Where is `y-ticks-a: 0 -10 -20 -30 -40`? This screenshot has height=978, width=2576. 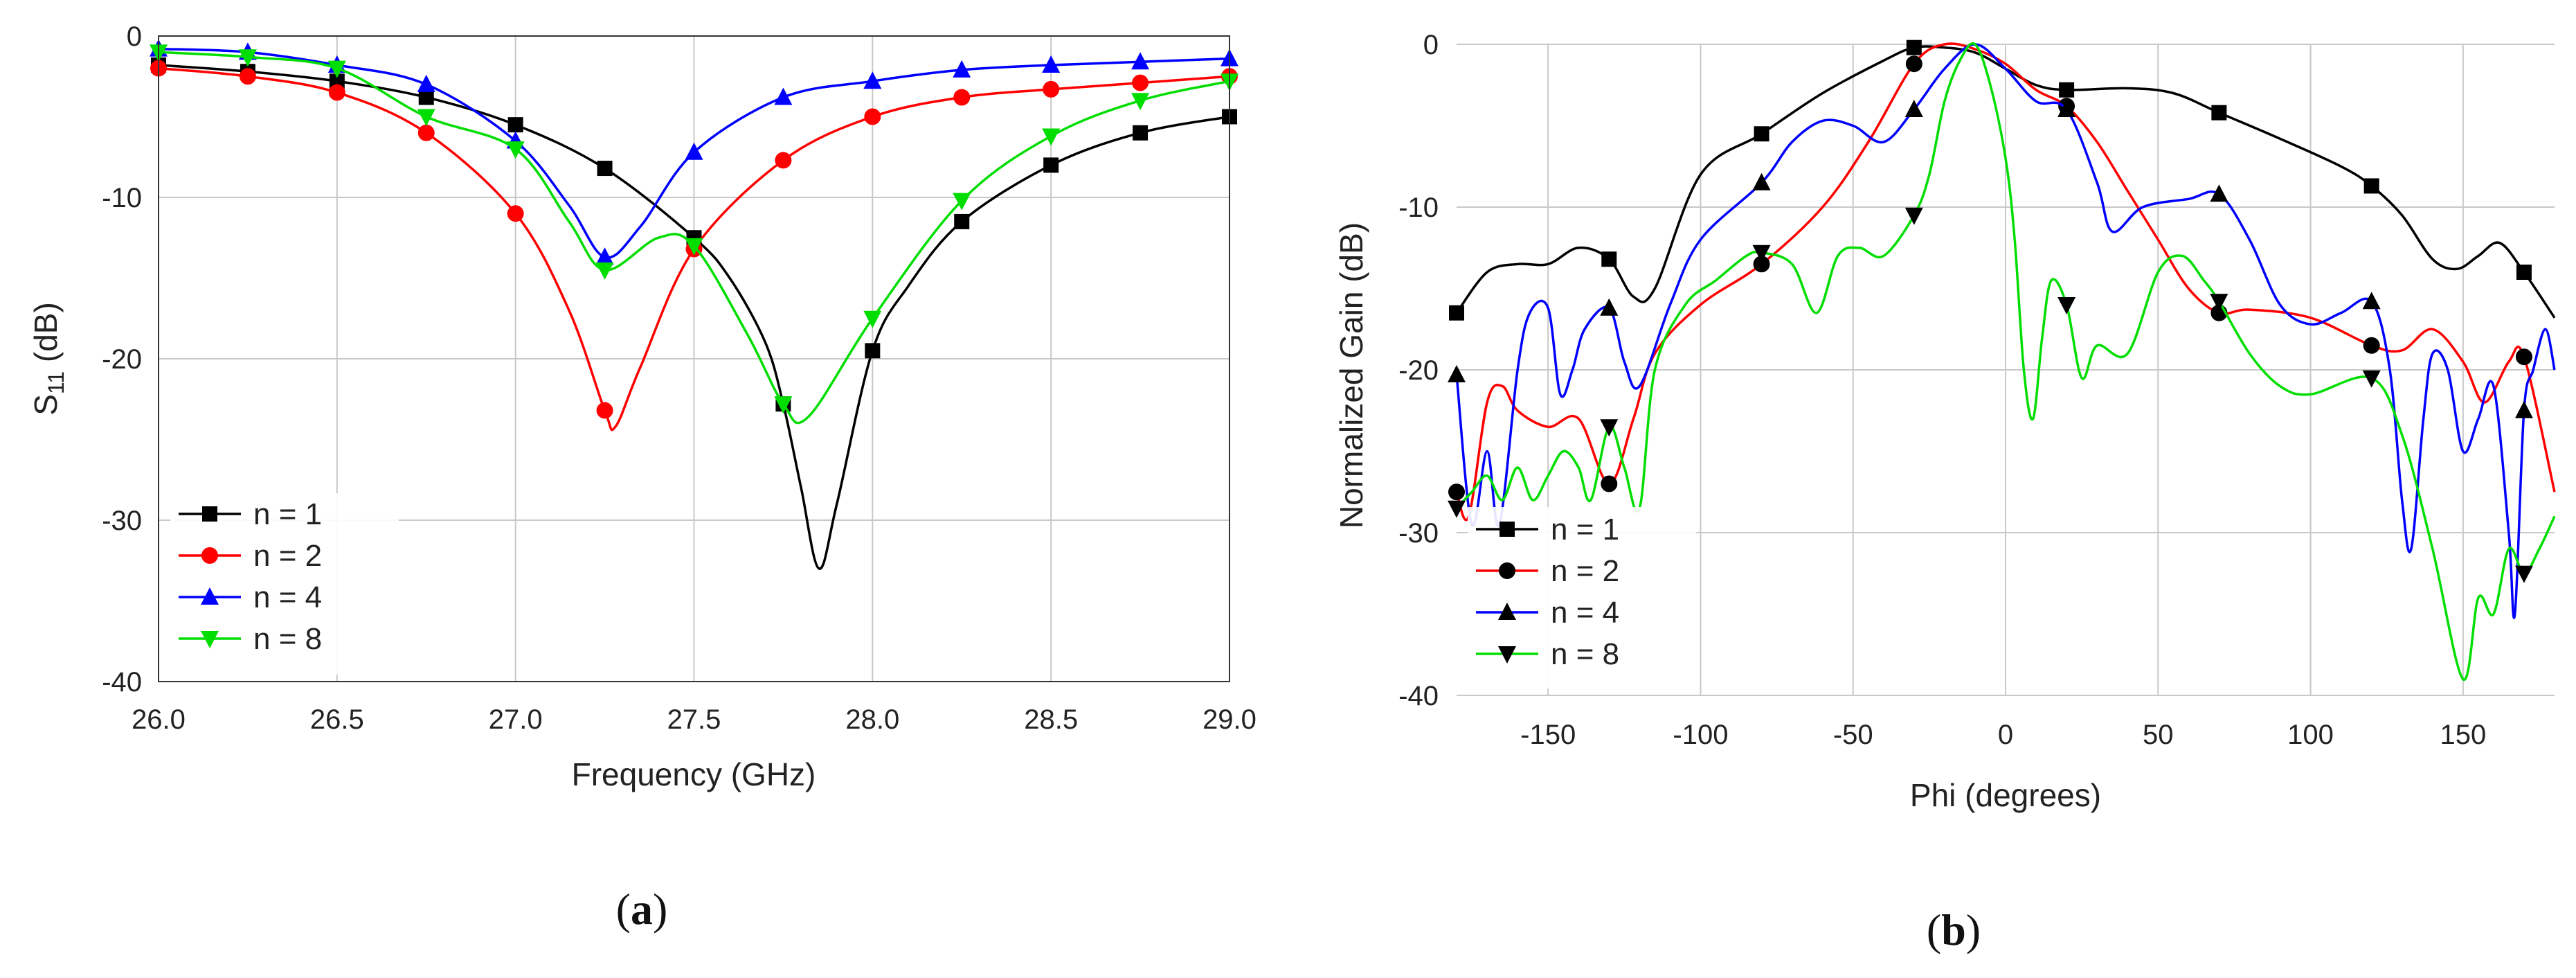 y-ticks-a: 0 -10 -20 -30 -40 is located at coordinates (122, 359).